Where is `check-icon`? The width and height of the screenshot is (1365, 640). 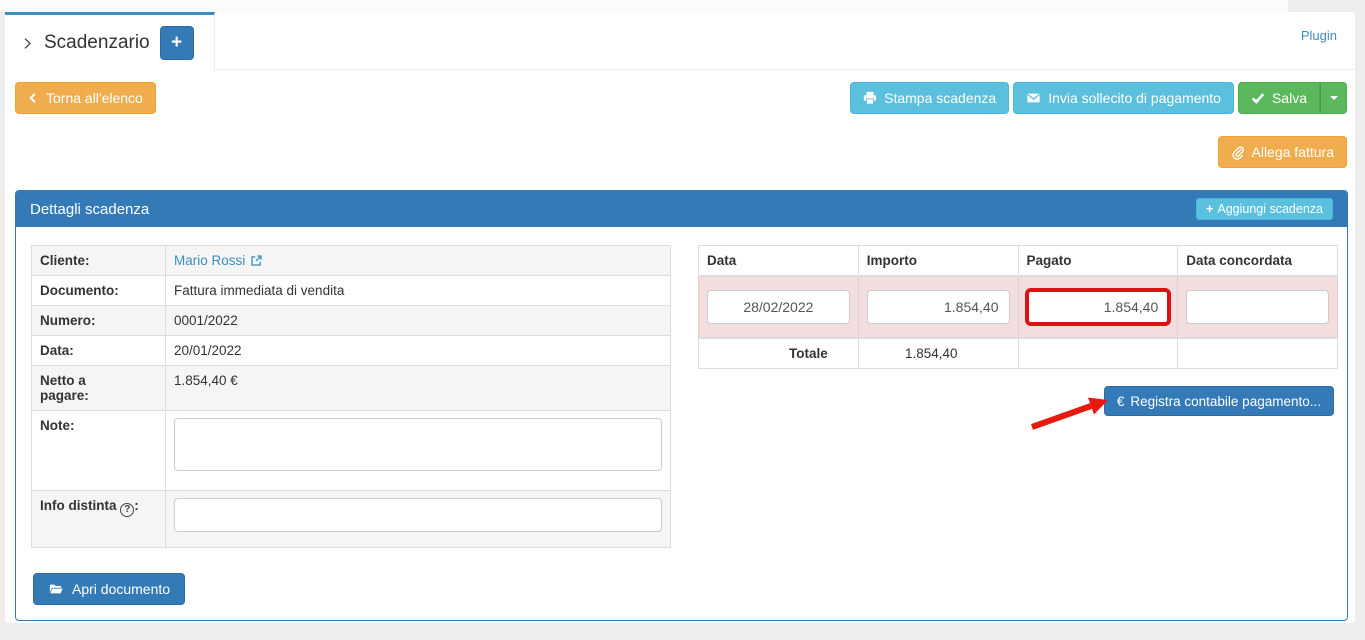 check-icon is located at coordinates (1258, 98).